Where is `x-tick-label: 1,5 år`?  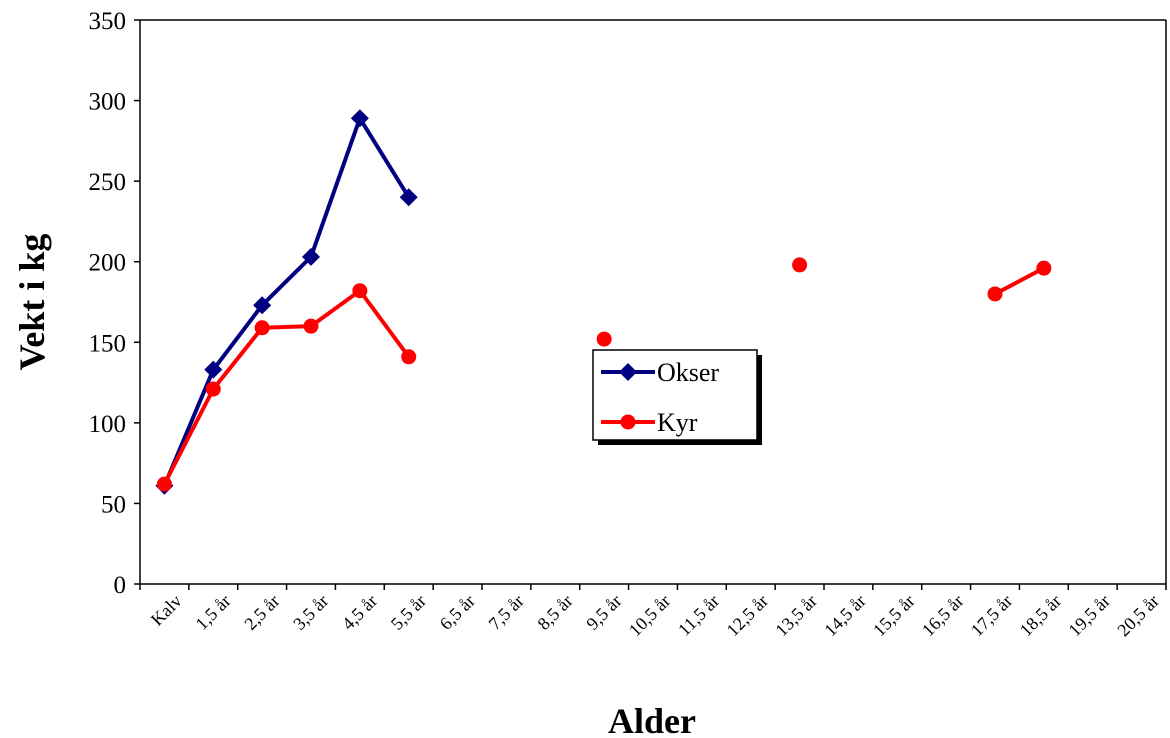
x-tick-label: 1,5 år is located at coordinates (212, 612).